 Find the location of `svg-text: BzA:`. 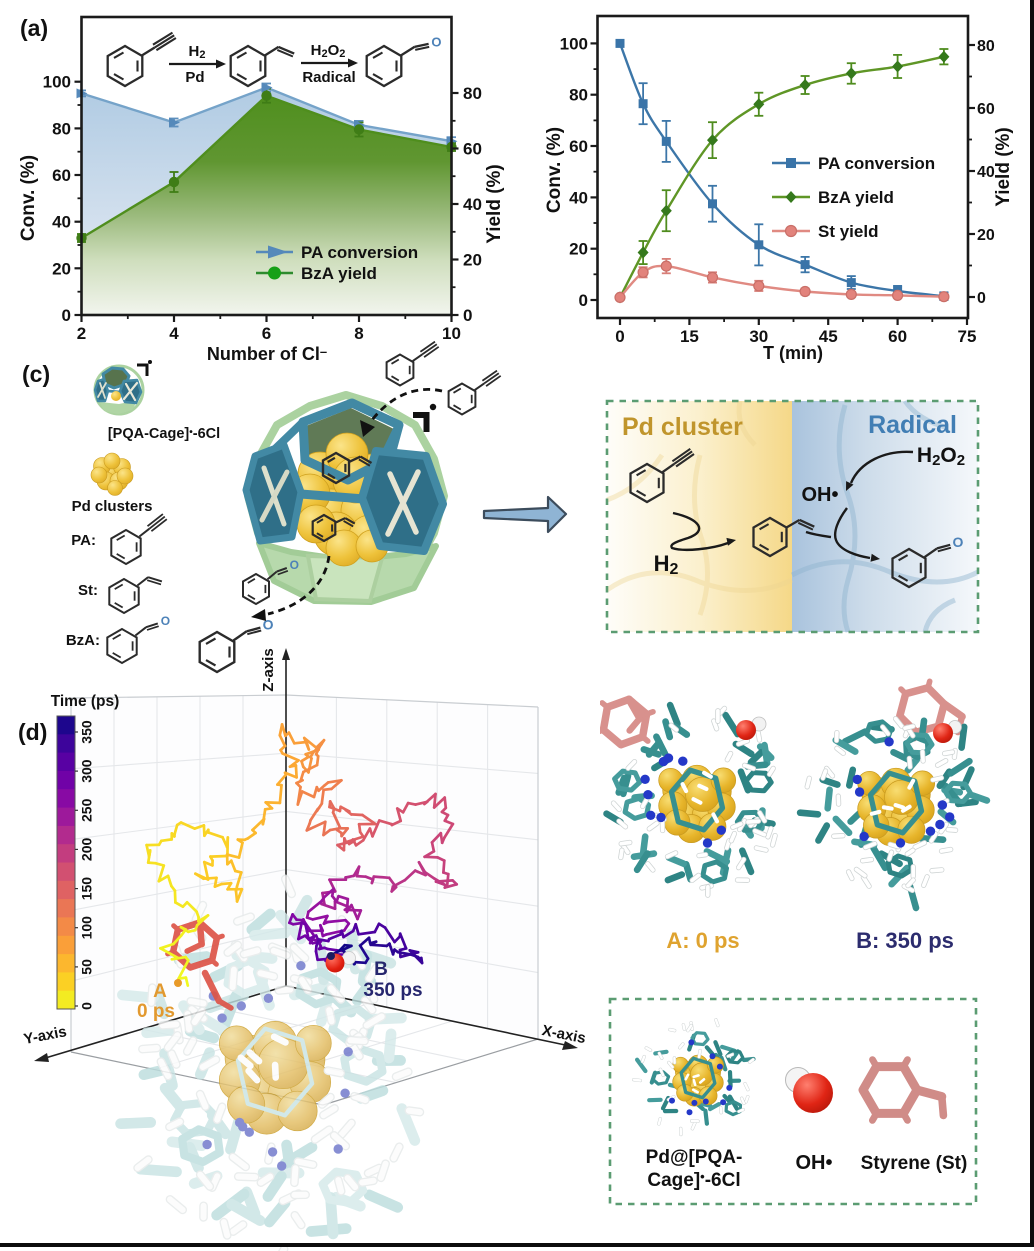

svg-text: BzA: is located at coordinates (83, 640).